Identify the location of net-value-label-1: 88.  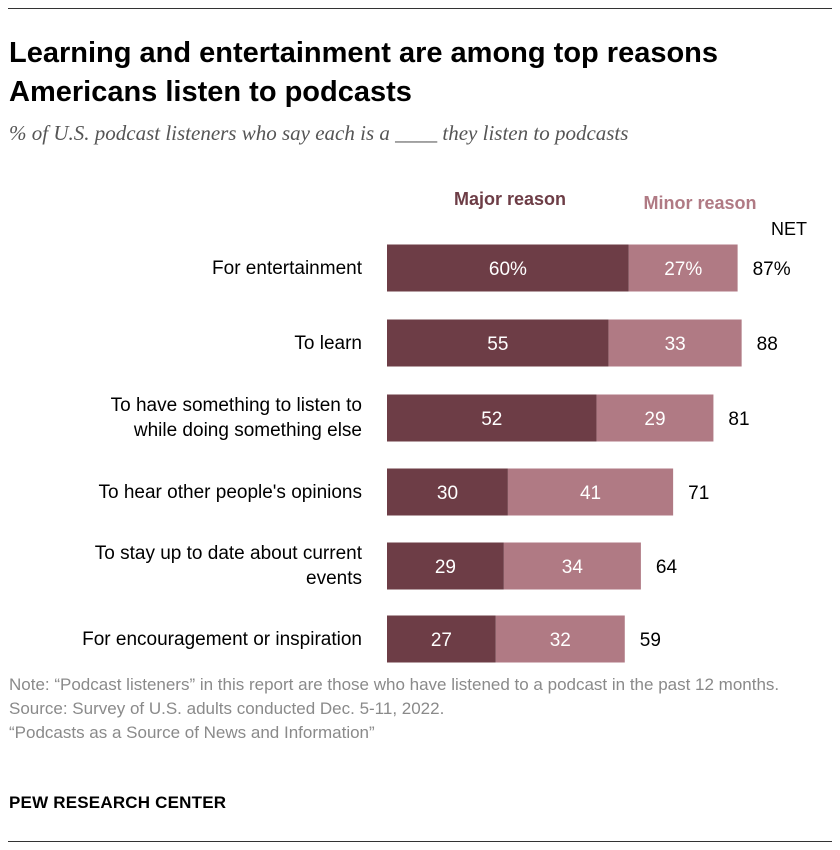
(767, 344).